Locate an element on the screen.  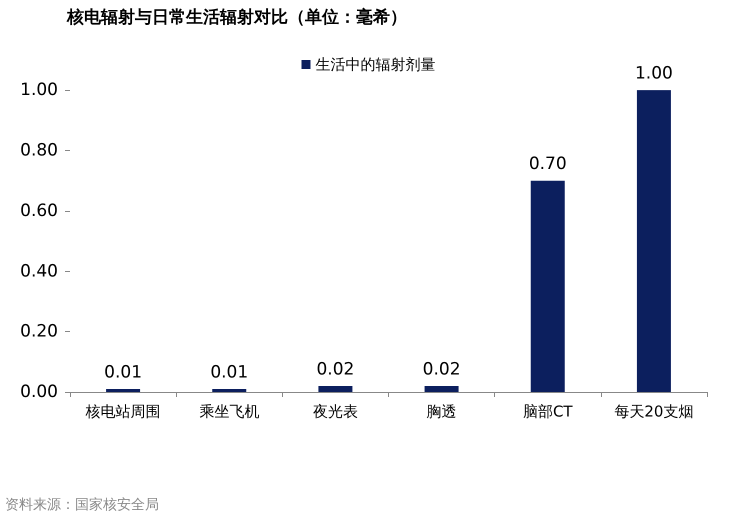
y-tick-label: 0.40 is located at coordinates (39, 271).